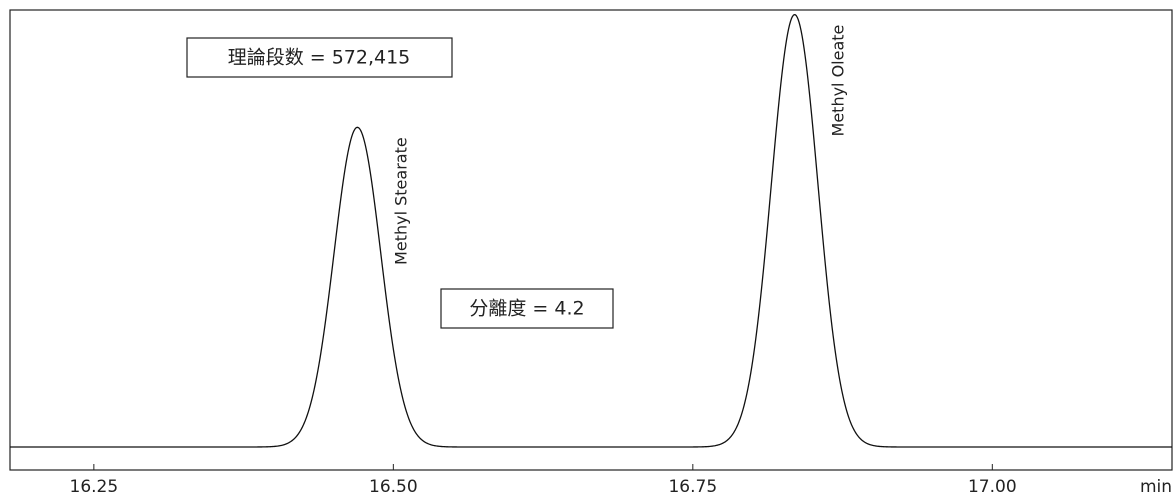  I want to click on x-tick-label: 16.75, so click(692, 487).